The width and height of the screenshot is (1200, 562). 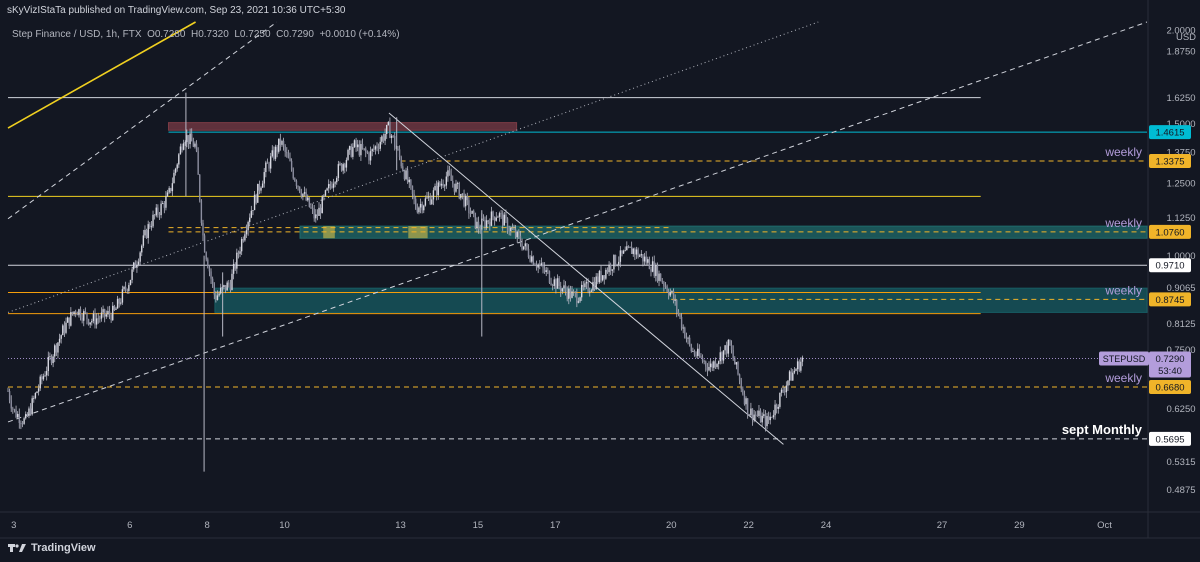 What do you see at coordinates (129, 525) in the screenshot?
I see `time-tick-label: 6` at bounding box center [129, 525].